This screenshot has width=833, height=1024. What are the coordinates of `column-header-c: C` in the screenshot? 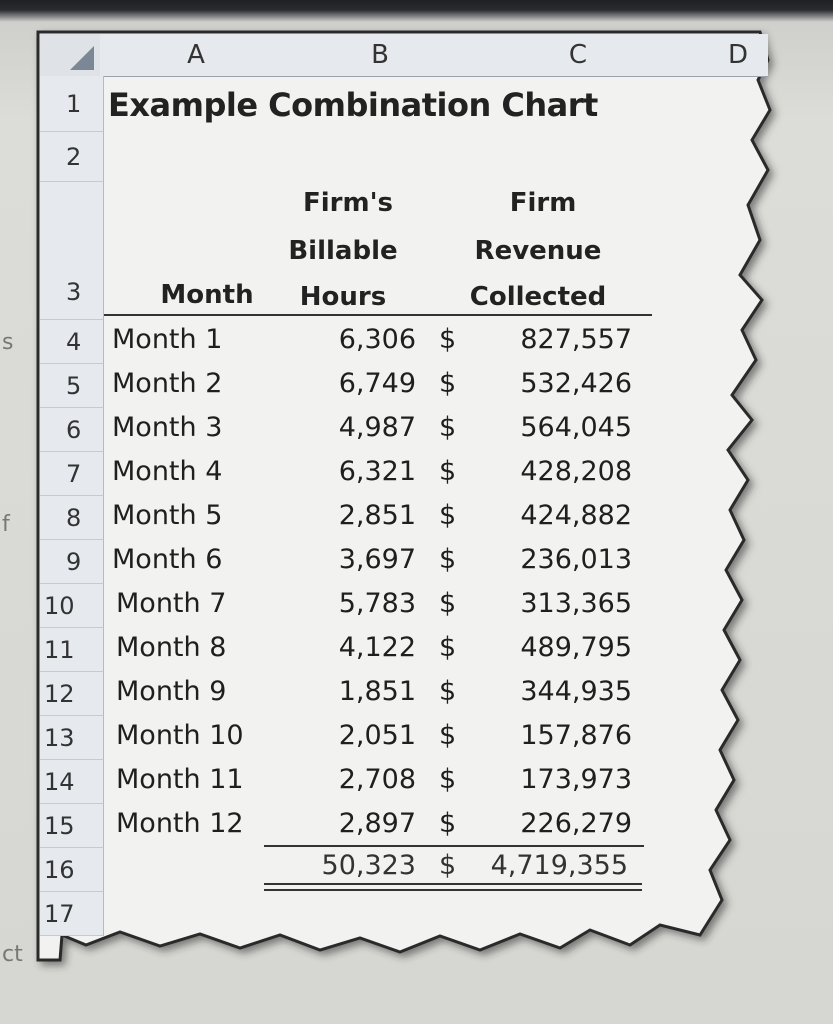 It's located at (578, 55).